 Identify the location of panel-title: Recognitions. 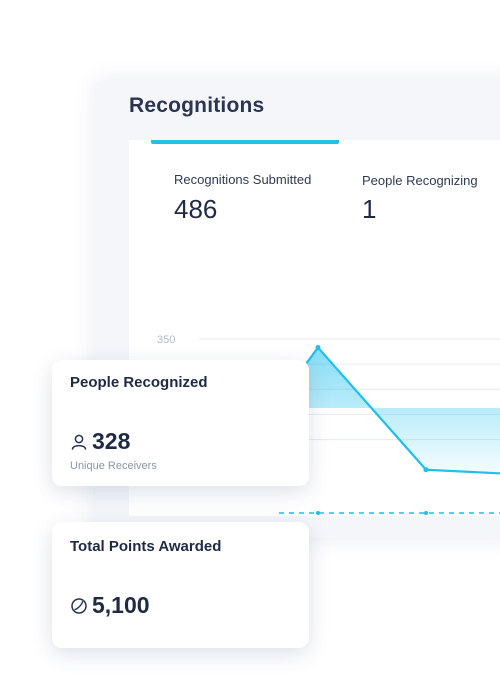
(197, 105).